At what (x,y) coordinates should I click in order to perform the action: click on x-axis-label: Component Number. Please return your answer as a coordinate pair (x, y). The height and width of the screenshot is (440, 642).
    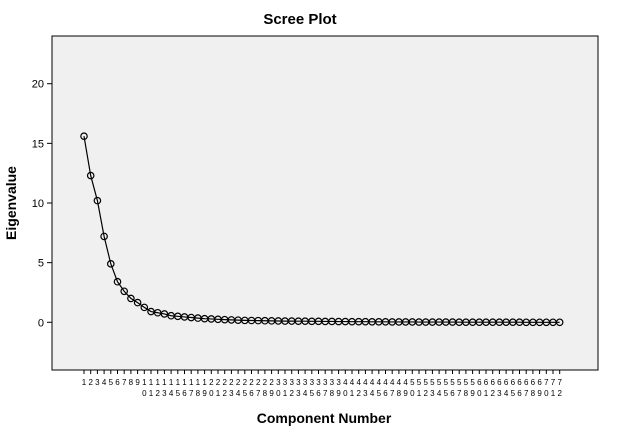
    Looking at the image, I should click on (324, 418).